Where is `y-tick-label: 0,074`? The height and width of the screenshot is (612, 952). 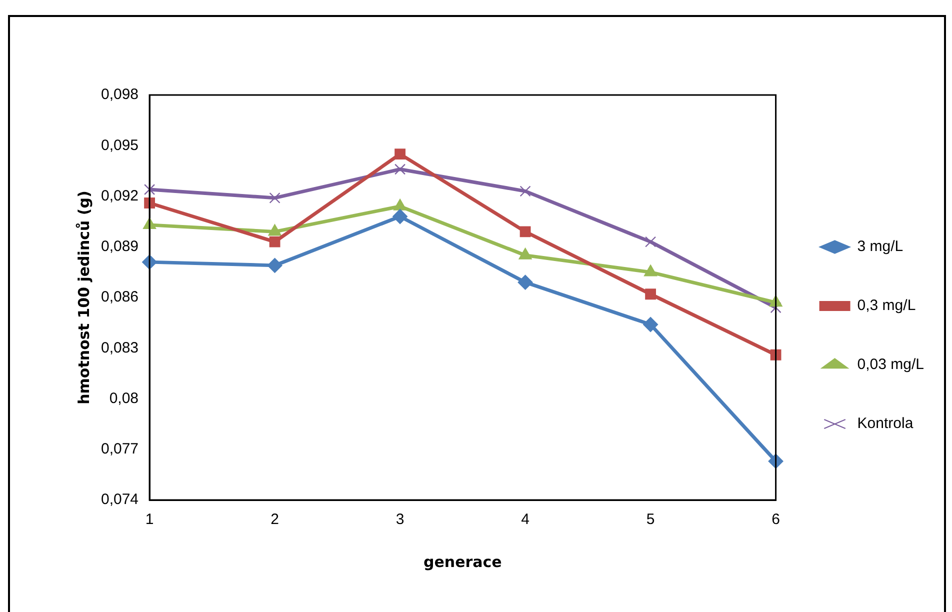 y-tick-label: 0,074 is located at coordinates (119, 499).